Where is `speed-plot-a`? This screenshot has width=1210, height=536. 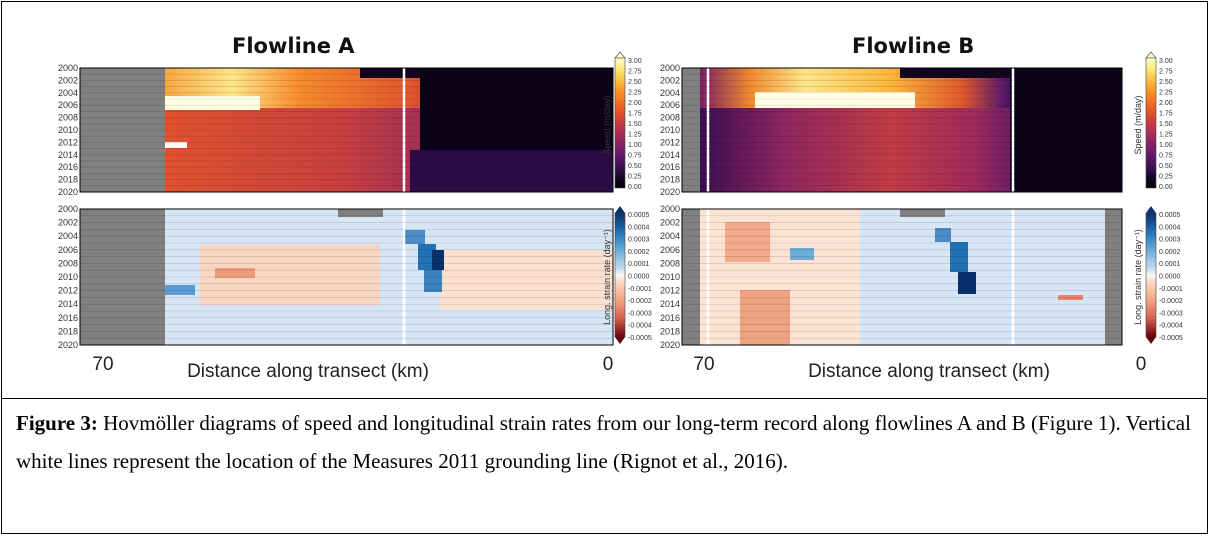 speed-plot-a is located at coordinates (346, 130).